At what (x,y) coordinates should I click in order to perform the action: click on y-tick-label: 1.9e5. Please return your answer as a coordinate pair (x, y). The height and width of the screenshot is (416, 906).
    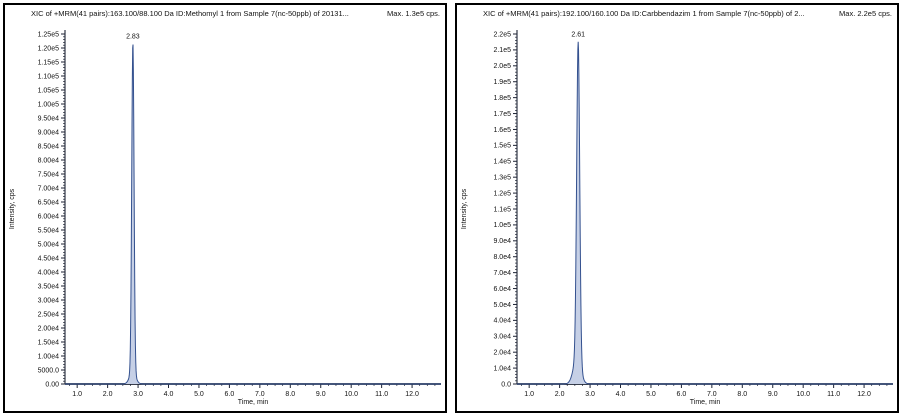
    Looking at the image, I should click on (502, 82).